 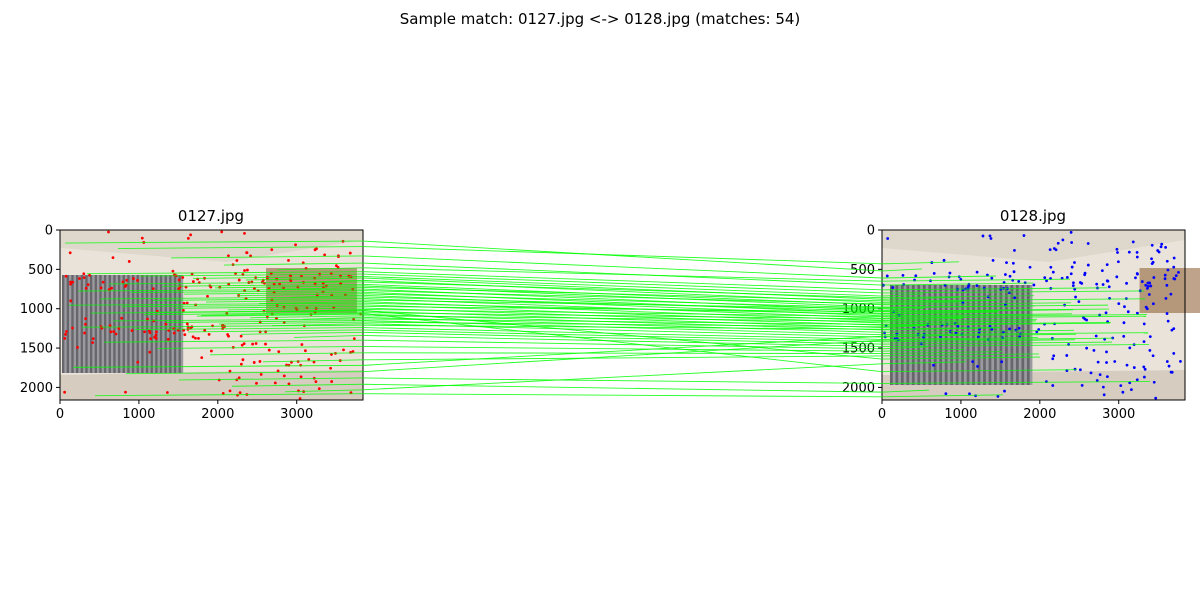 What do you see at coordinates (1033, 216) in the screenshot?
I see `axes-right-title: 0128.jpg` at bounding box center [1033, 216].